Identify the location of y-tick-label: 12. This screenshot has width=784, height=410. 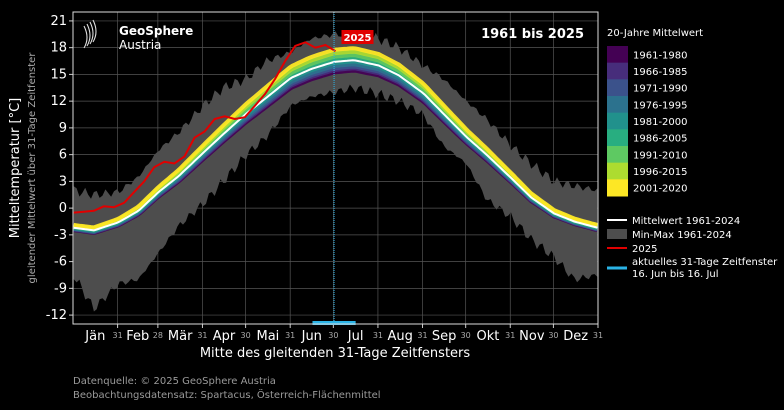
(58, 101).